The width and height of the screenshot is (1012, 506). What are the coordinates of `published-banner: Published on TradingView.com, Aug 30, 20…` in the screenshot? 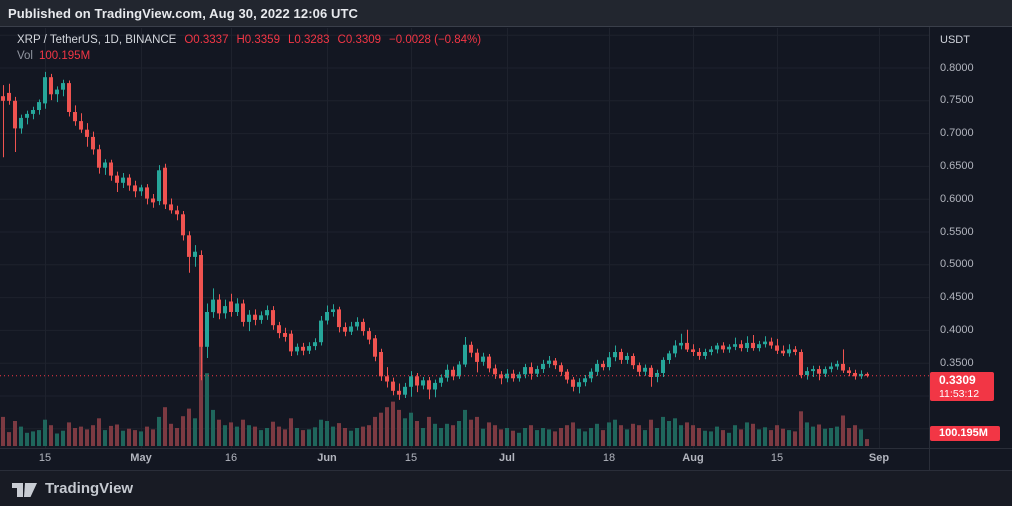 It's located at (506, 13).